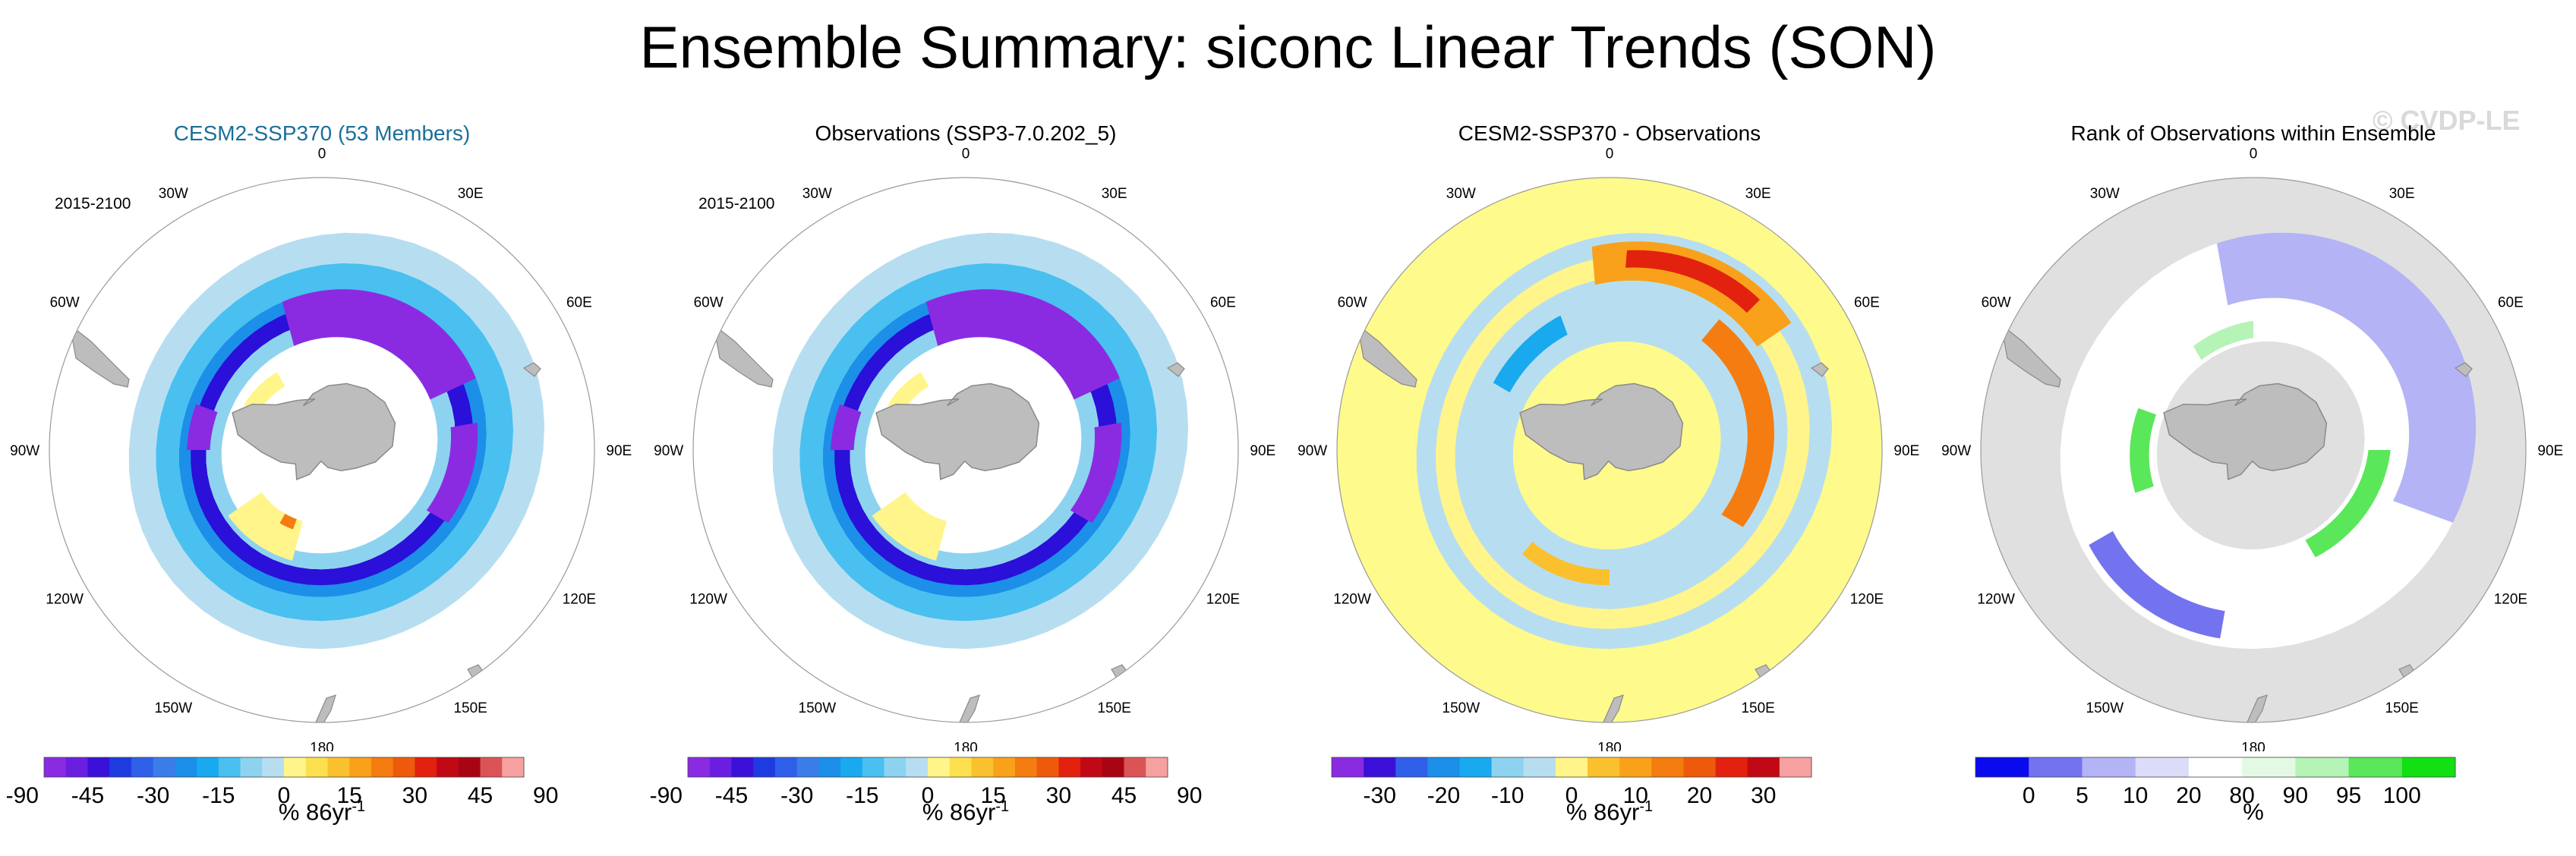 The height and width of the screenshot is (856, 2576). What do you see at coordinates (2253, 133) in the screenshot?
I see `panel-title: Rank of Observations within Ensemble` at bounding box center [2253, 133].